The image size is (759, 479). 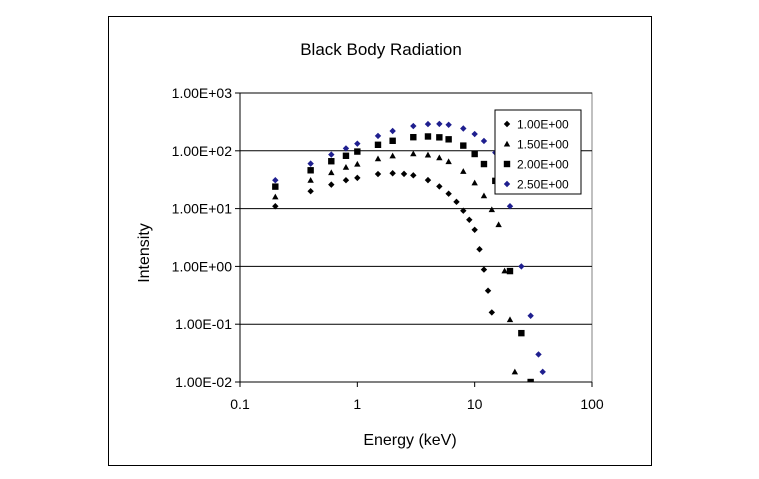 What do you see at coordinates (202, 151) in the screenshot?
I see `y-tick-label: 1.00E+02` at bounding box center [202, 151].